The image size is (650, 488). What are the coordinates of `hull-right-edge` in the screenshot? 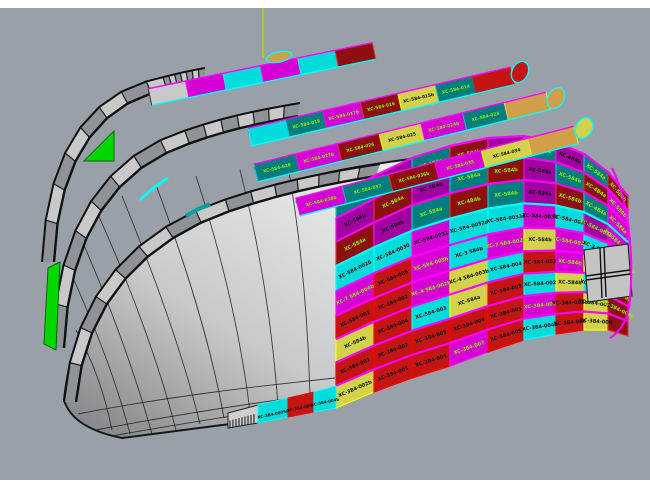 It's located at (621, 253).